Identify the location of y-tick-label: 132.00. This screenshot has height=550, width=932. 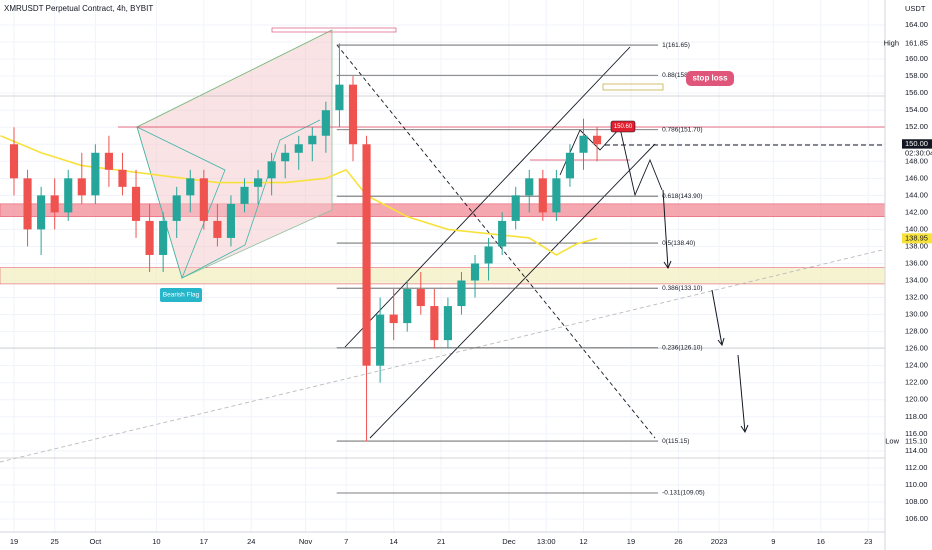
(916, 297).